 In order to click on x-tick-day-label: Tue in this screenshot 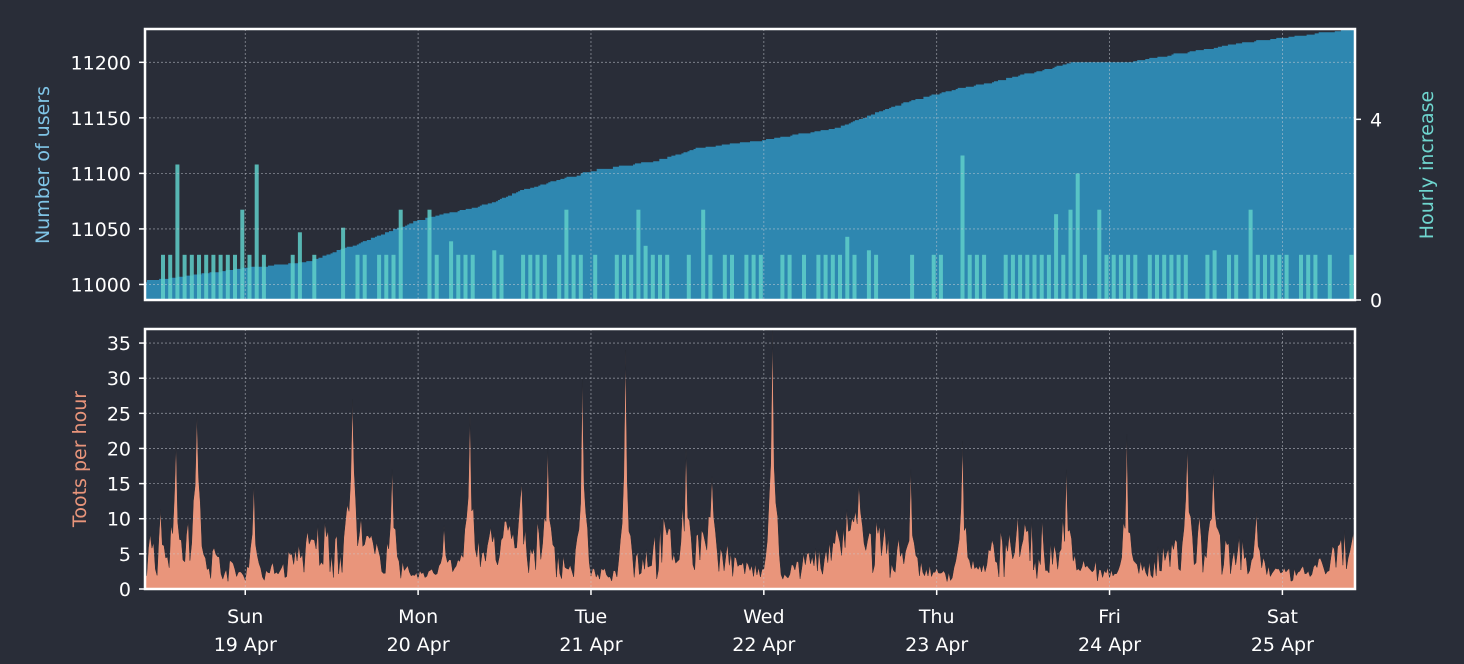, I will do `click(590, 617)`.